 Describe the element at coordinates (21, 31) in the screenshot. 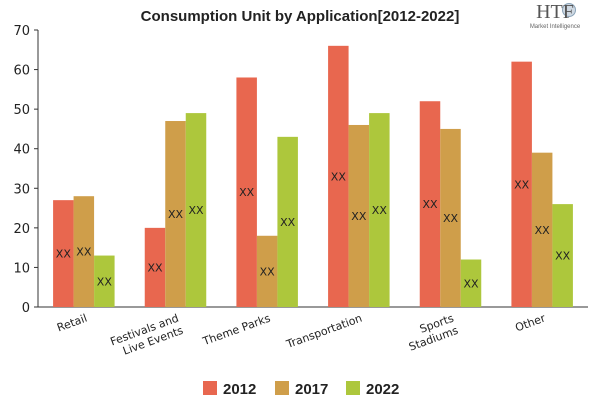

I see `y-tick-label: 70` at that location.